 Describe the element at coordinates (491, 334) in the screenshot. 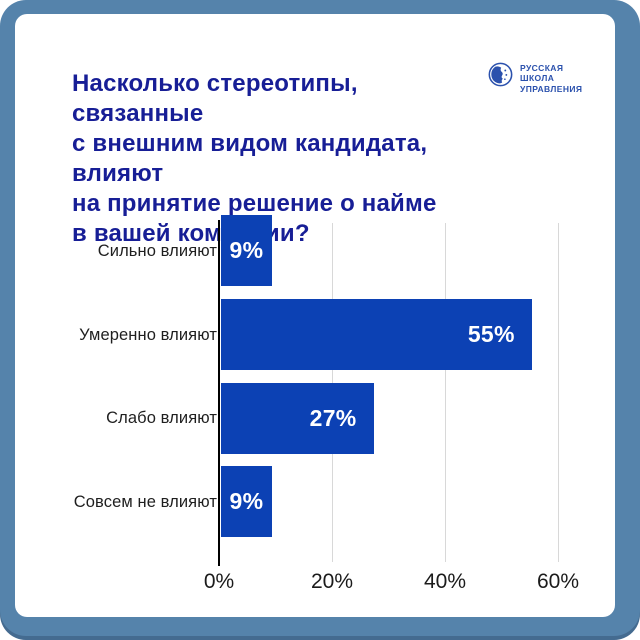

I see `bar-value-label: 55%` at that location.